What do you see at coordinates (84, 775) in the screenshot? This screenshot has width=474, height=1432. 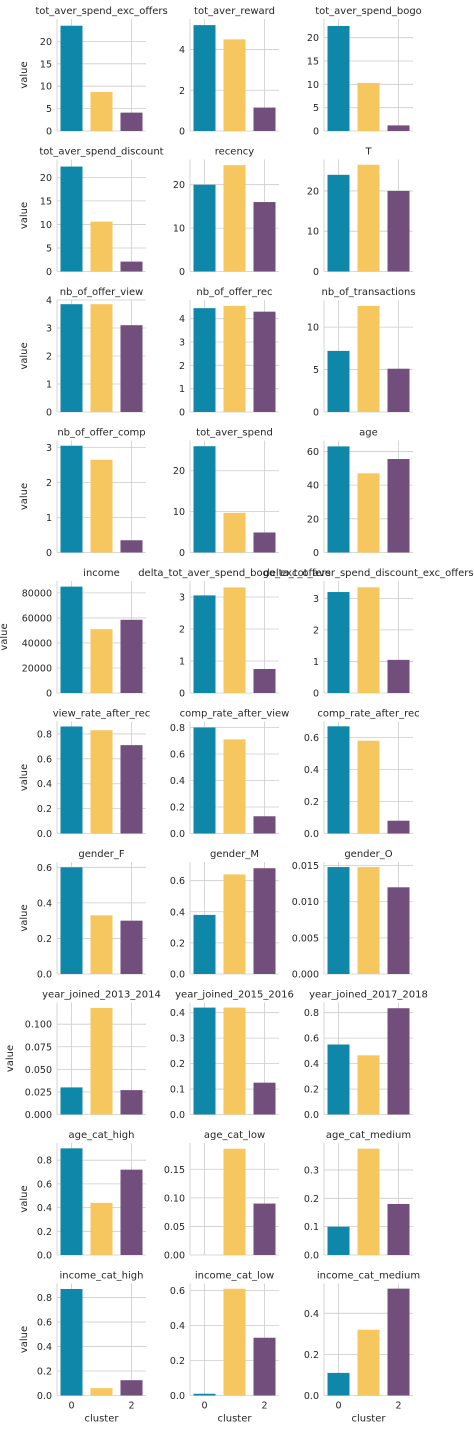 I see `facet-panel: view_rate_after_rec 0.0 0.2 0.4 0.6 0.8 value` at bounding box center [84, 775].